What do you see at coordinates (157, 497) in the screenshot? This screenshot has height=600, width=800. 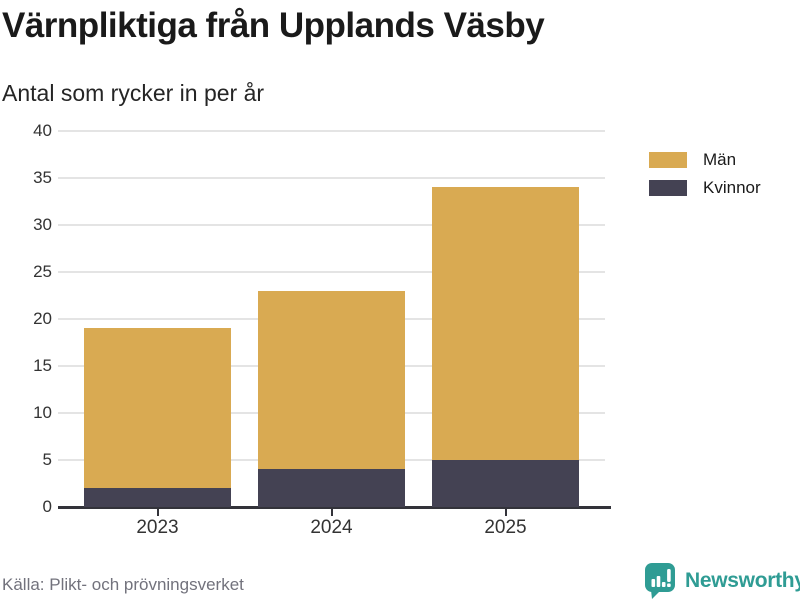 I see `bar-segment-kvinnor-2023` at bounding box center [157, 497].